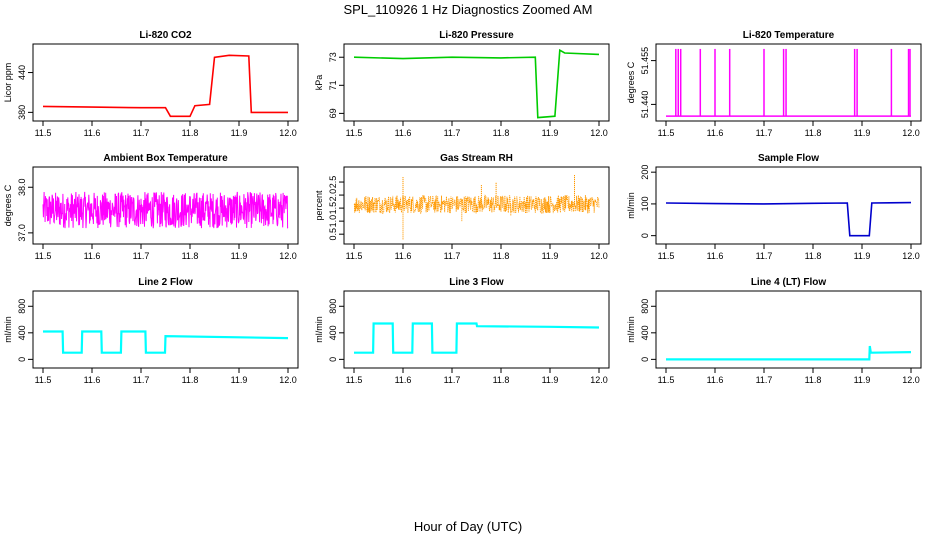 This screenshot has height=540, width=936. Describe the element at coordinates (165, 158) in the screenshot. I see `panel-title: Ambient Box Temperature` at that location.